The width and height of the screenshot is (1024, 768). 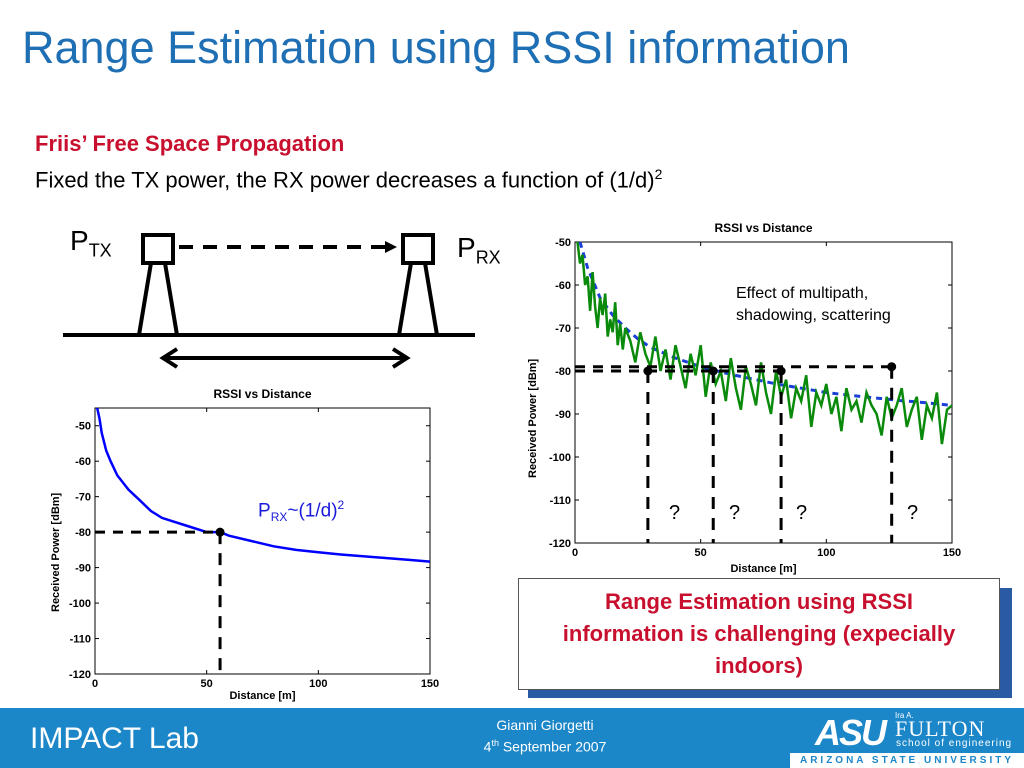 What do you see at coordinates (83, 462) in the screenshot?
I see `left-chart-ytick-label: -60` at bounding box center [83, 462].